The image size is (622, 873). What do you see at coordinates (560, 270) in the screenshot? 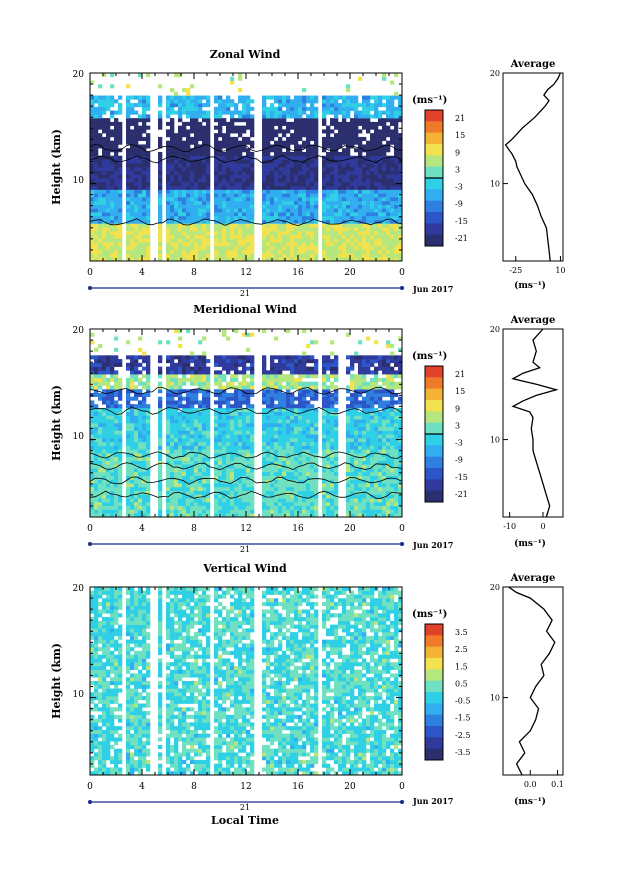
I see `average-x-tick-label: 10` at bounding box center [560, 270].